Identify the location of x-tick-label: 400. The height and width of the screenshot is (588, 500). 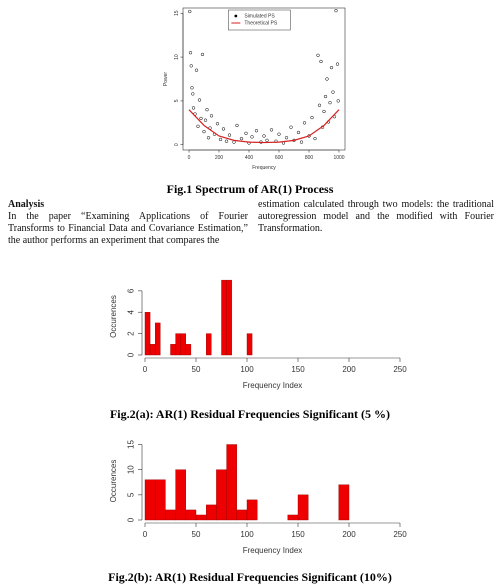
(249, 158).